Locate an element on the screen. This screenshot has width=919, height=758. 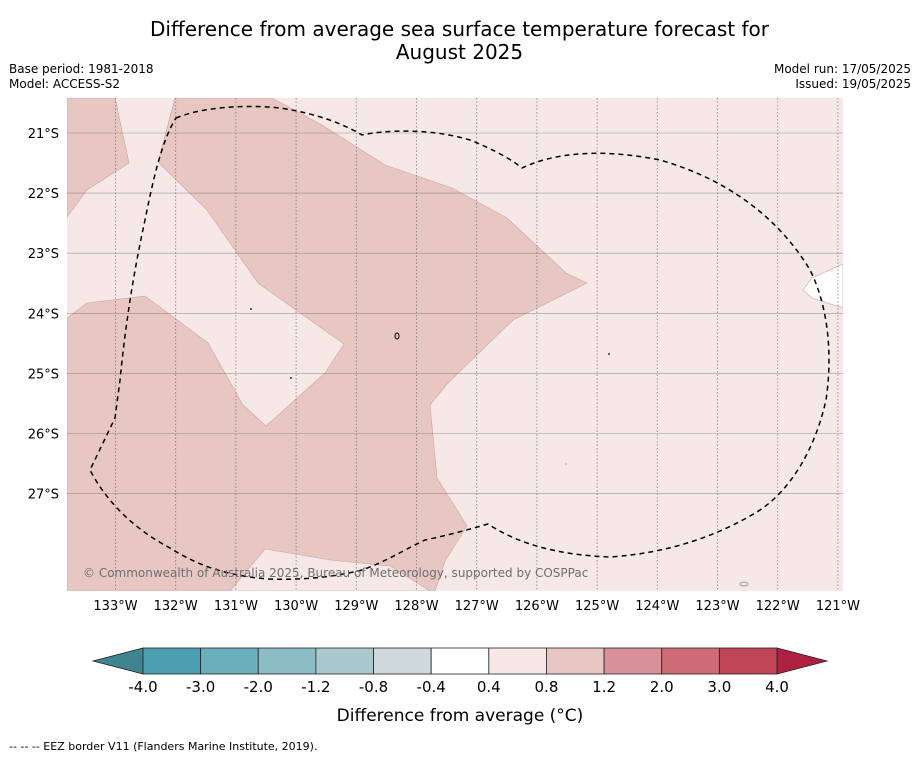
anomaly-region-northwest is located at coordinates (98, 158).